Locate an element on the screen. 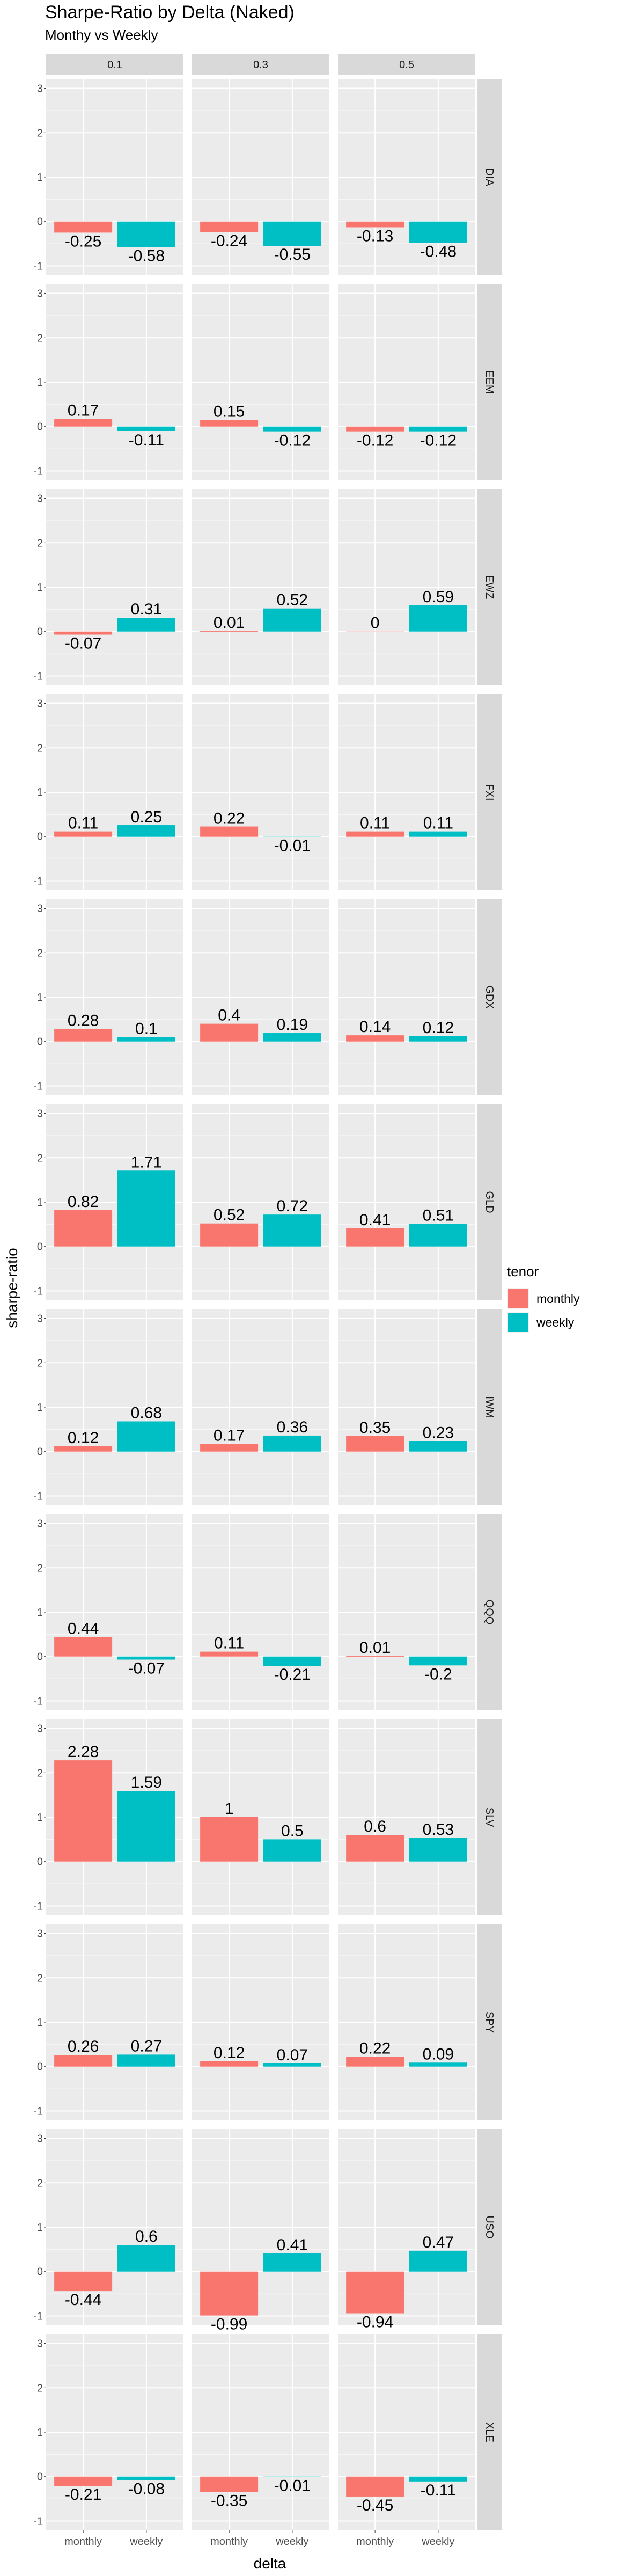 This screenshot has width=618, height=2576. bar-value-label: -0.01 is located at coordinates (293, 846).